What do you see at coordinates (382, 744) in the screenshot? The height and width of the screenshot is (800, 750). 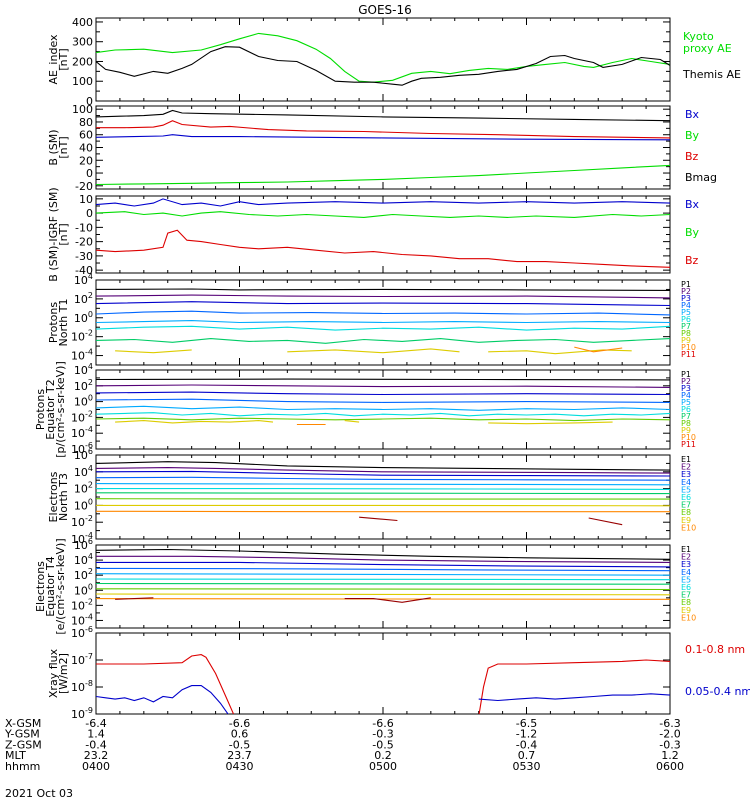 I see `x-row-value: -0.5` at bounding box center [382, 744].